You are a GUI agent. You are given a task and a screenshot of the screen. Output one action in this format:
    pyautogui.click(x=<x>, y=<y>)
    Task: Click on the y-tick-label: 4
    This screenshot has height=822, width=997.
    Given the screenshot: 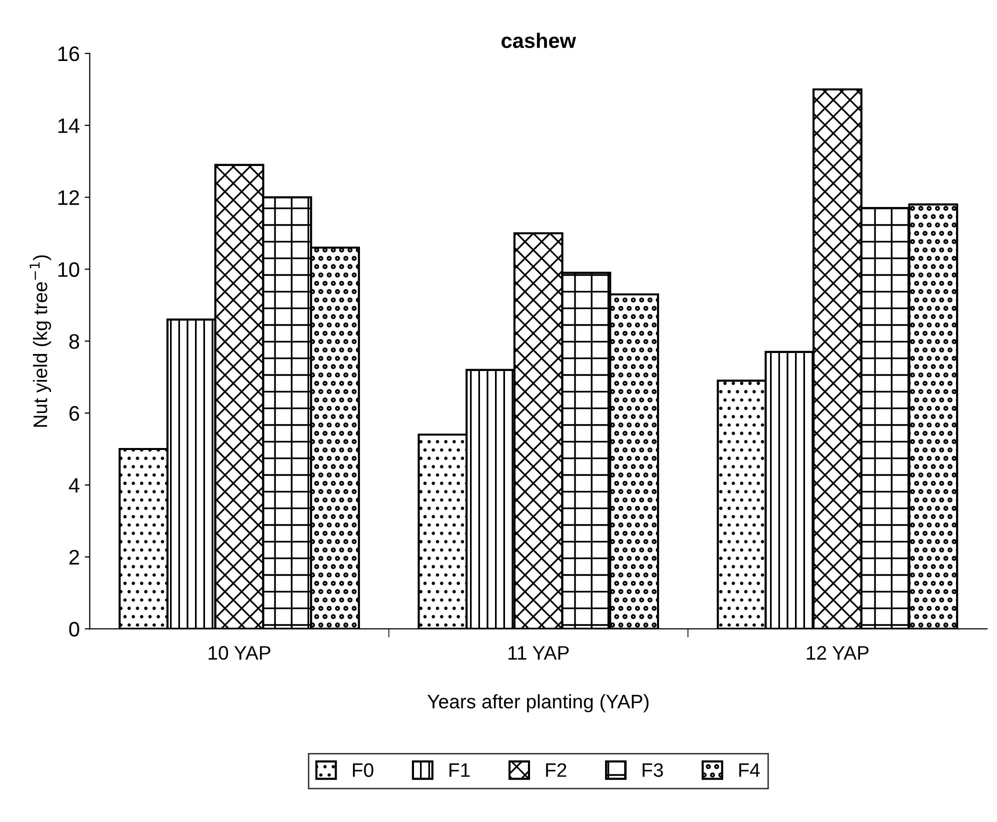 What is the action you would take?
    pyautogui.click(x=74, y=485)
    